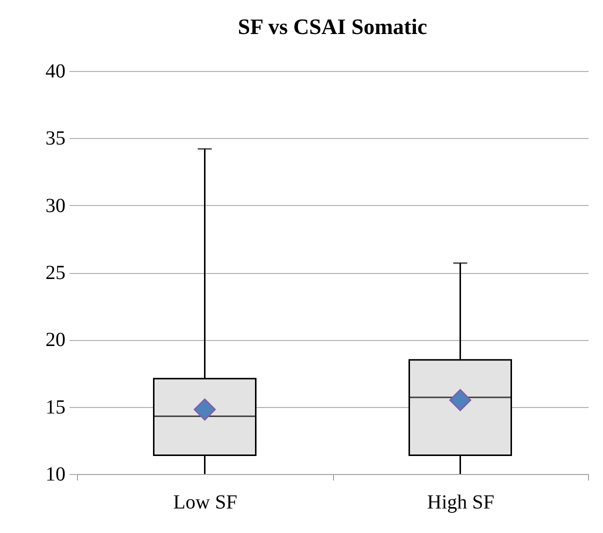 The height and width of the screenshot is (533, 603). What do you see at coordinates (56, 71) in the screenshot?
I see `y-tick-label: 40` at bounding box center [56, 71].